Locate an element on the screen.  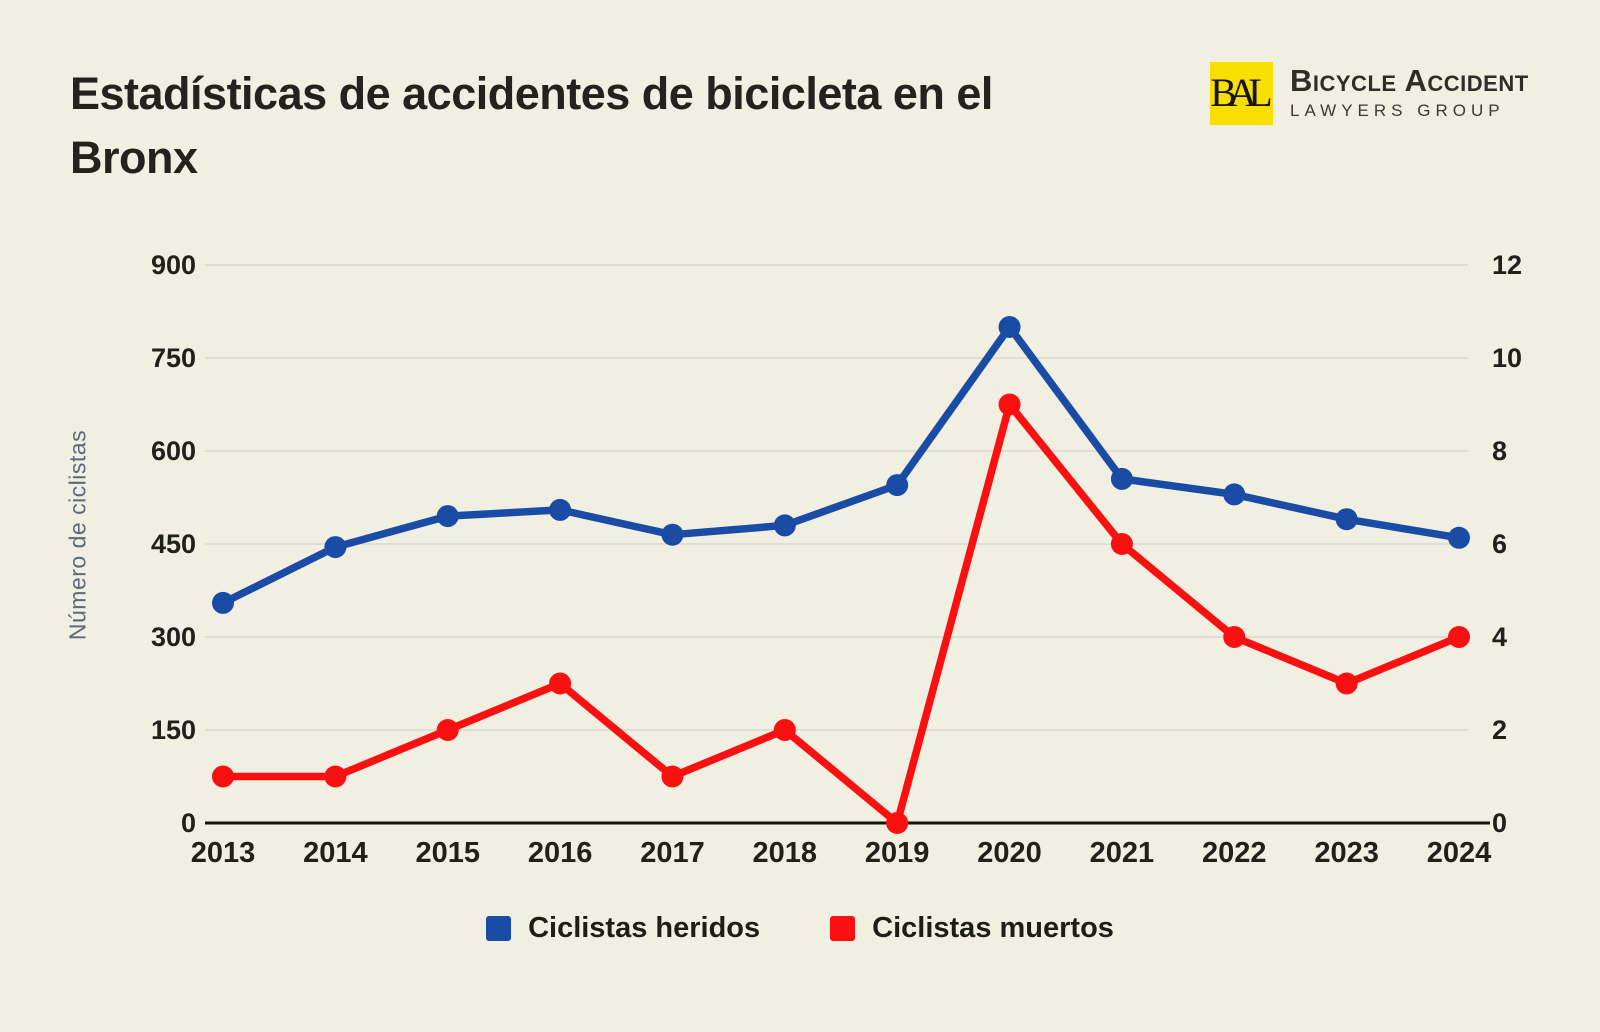
legend-label: Ciclistas muertos is located at coordinates (993, 928).